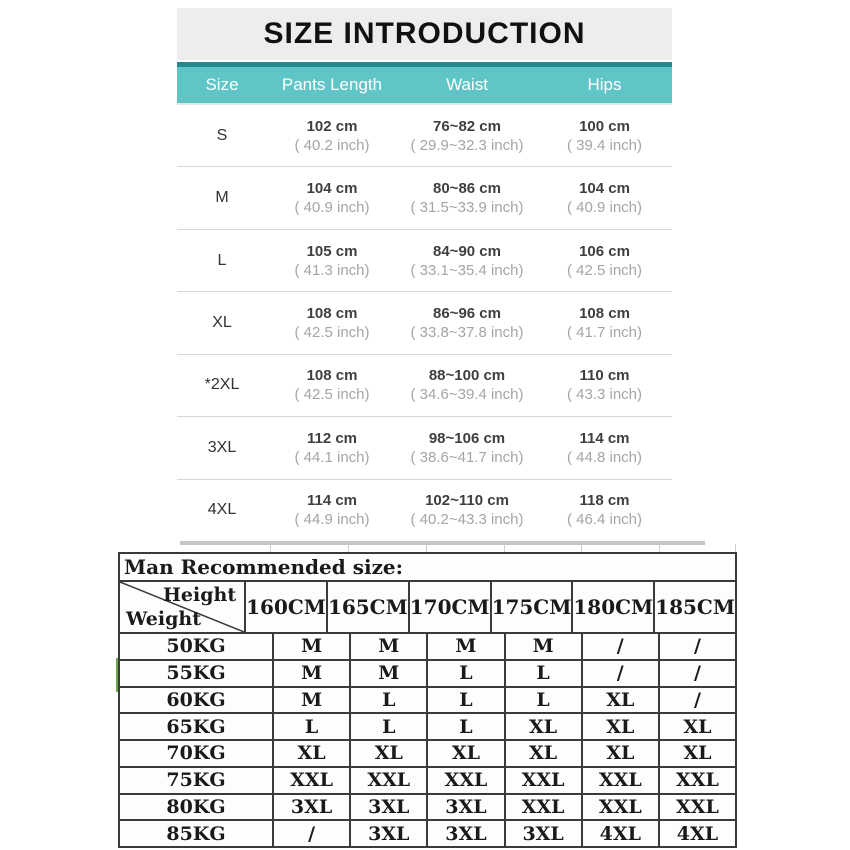  What do you see at coordinates (332, 501) in the screenshot?
I see `pants-cm: 114 cm` at bounding box center [332, 501].